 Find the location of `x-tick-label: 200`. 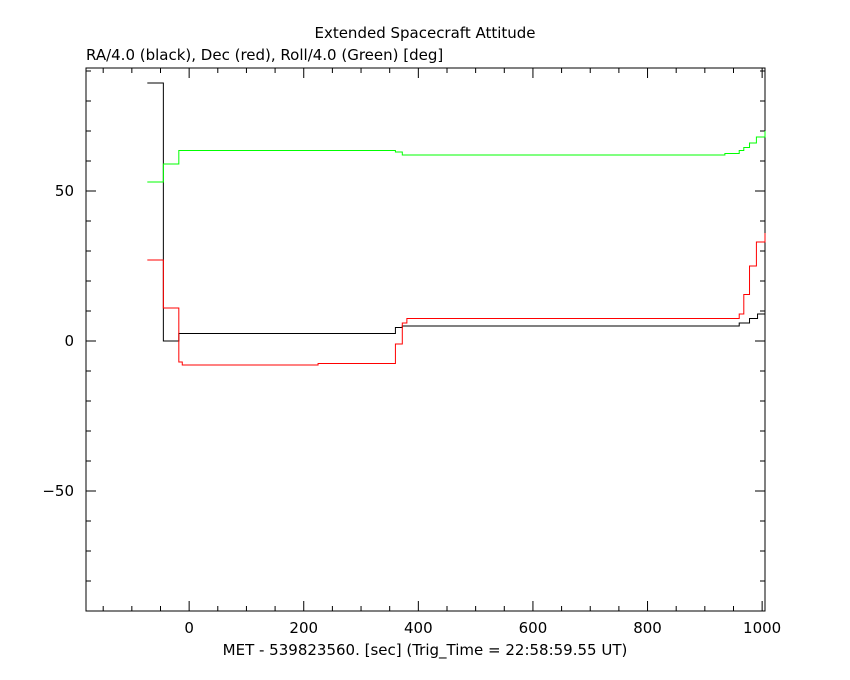

x-tick-label: 200 is located at coordinates (303, 628).